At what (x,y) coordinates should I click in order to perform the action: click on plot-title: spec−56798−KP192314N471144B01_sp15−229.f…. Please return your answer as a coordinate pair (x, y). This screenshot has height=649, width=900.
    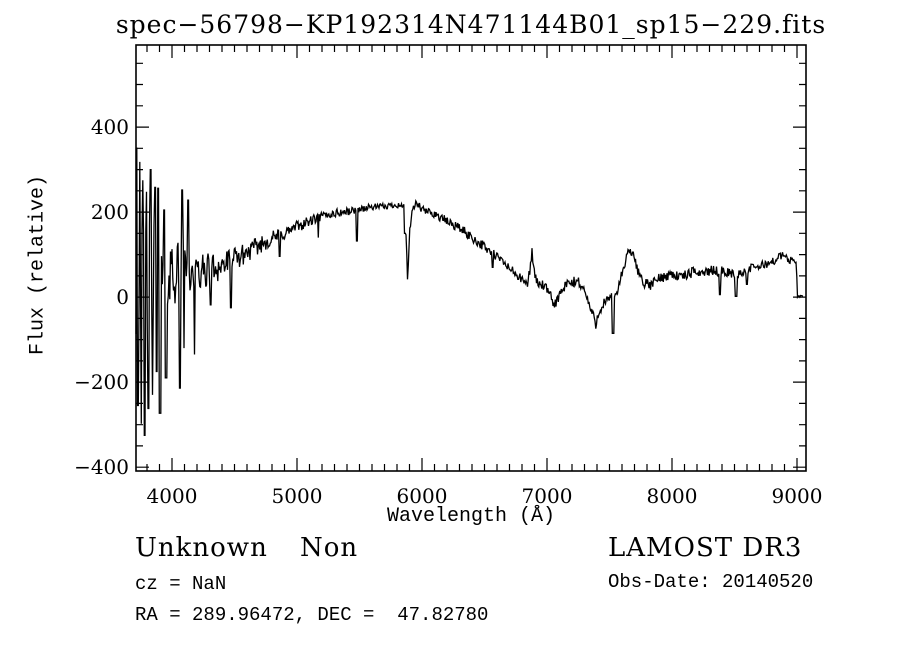
    Looking at the image, I should click on (471, 24).